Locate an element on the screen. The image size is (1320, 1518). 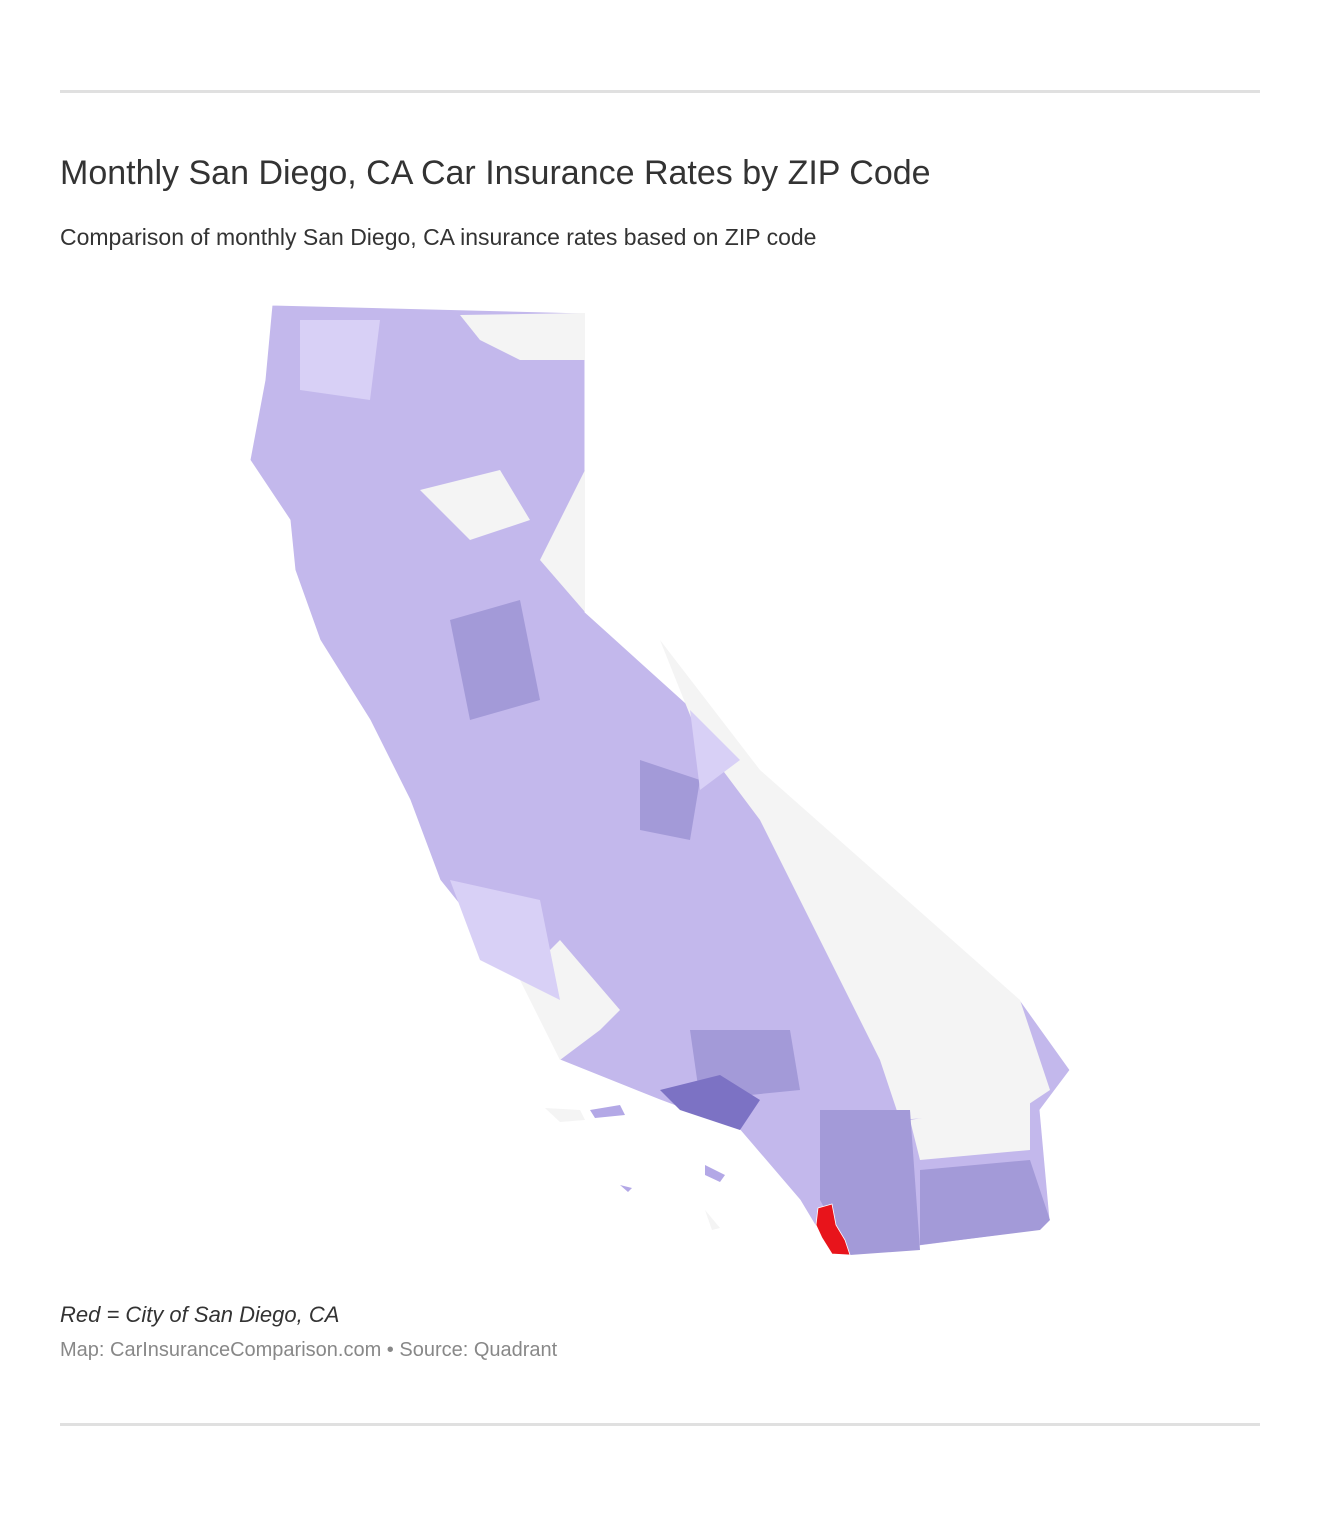
islands is located at coordinates (657, 1148).